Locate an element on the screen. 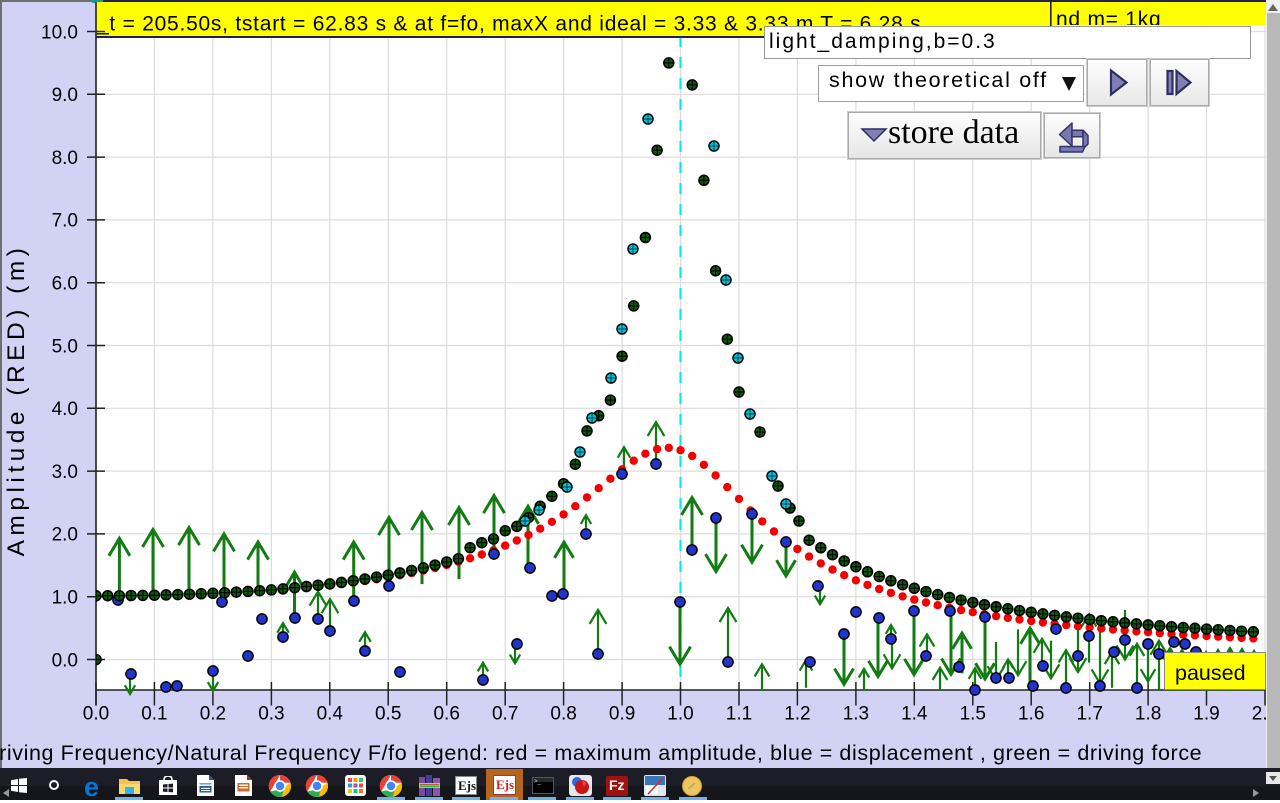  svg-text: 1.6 is located at coordinates (1031, 714).